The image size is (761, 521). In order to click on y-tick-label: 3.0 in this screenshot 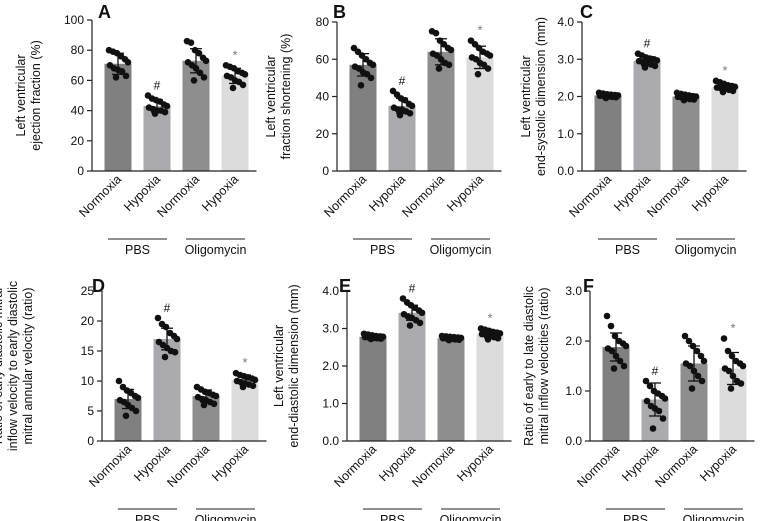, I will do `click(565, 59)`.